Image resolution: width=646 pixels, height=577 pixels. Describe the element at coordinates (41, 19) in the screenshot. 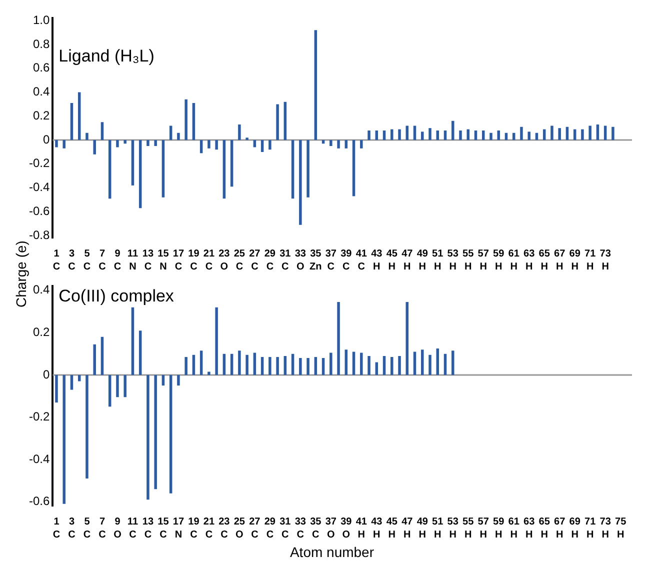

I see `y-tick-label: 1.0` at that location.